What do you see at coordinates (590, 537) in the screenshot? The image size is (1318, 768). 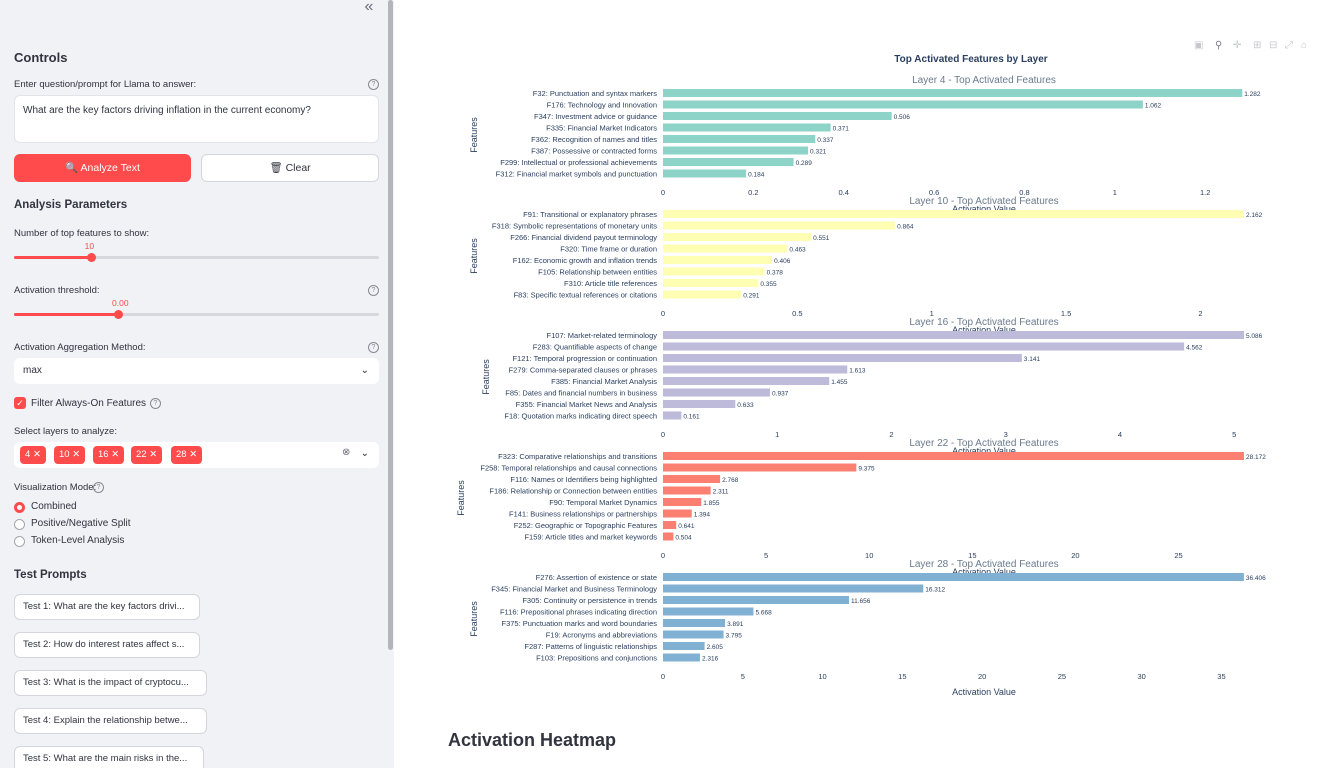 I see `bar-category-label: F159: Article titles and market keywords` at bounding box center [590, 537].